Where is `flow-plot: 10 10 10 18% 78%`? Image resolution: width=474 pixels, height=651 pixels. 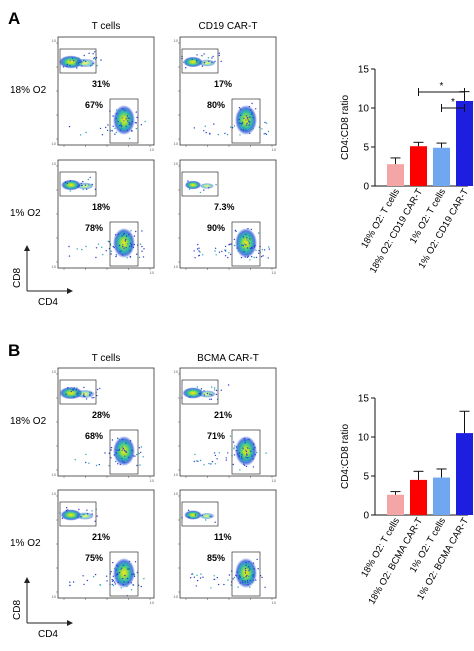
flow-plot: 10 10 10 18% 78% is located at coordinates (103, 217).